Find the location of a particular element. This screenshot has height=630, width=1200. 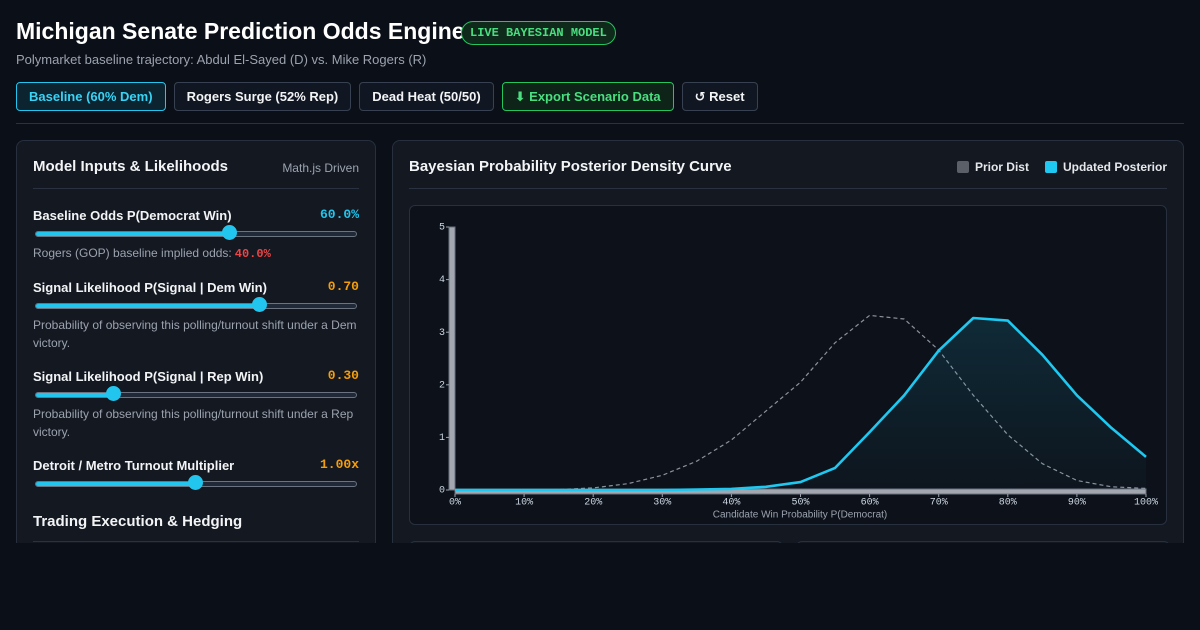

y-tick-label: 4 is located at coordinates (442, 280).